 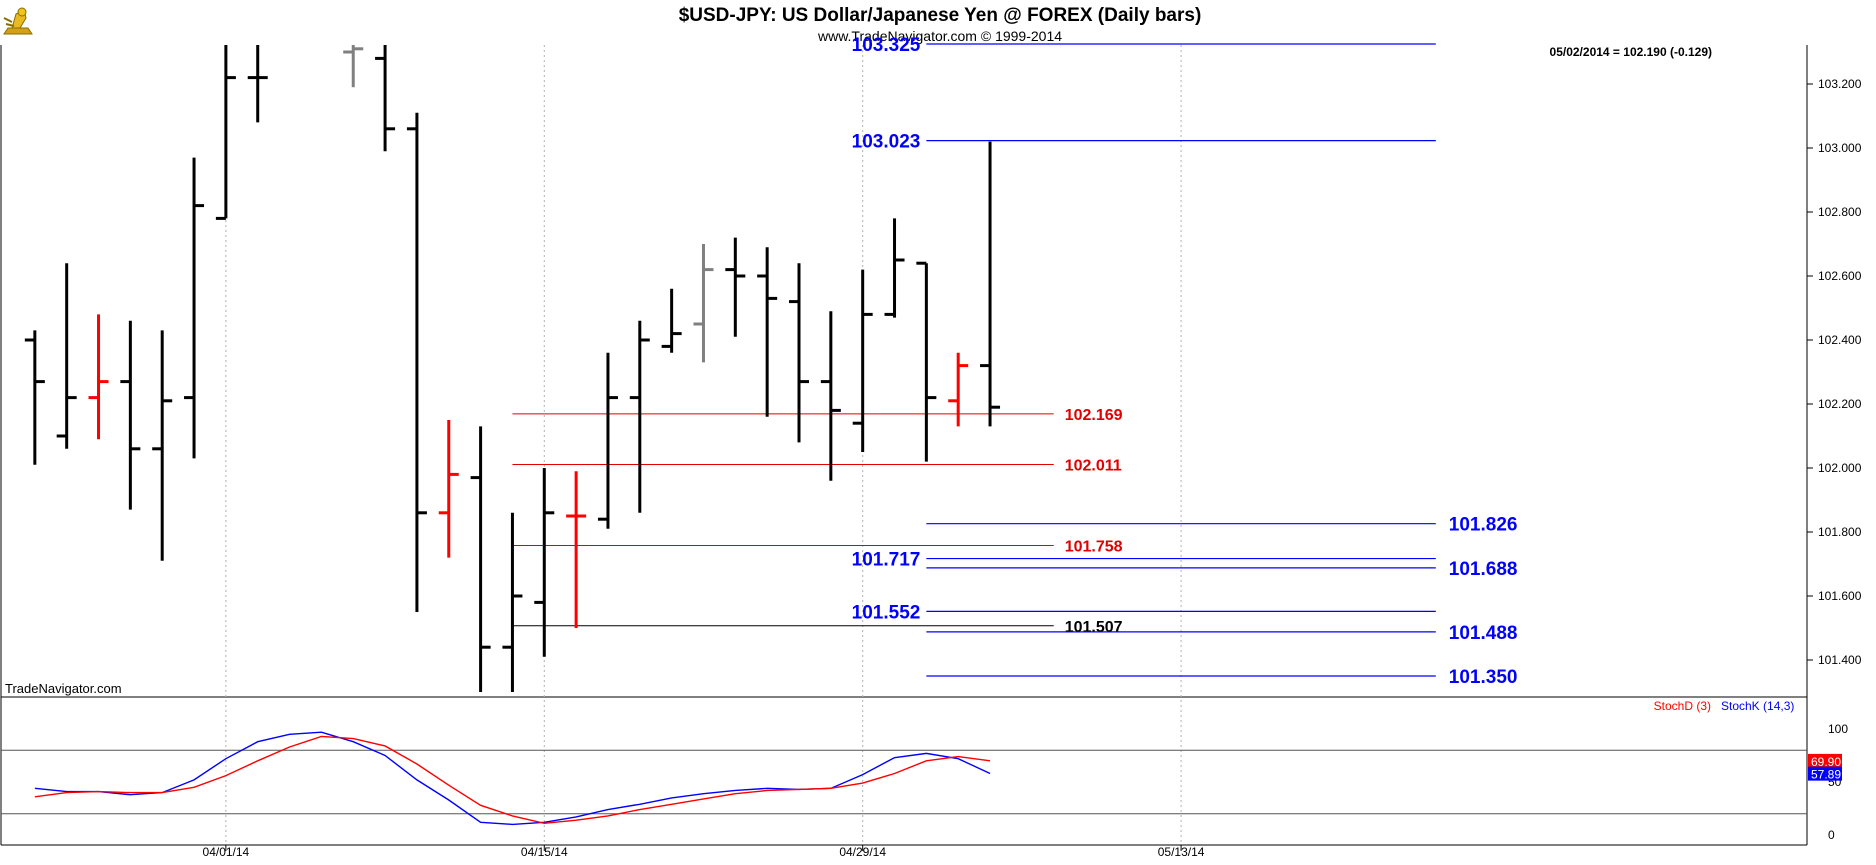 I want to click on watermark-label: TradeNavigator.com, so click(x=63, y=688).